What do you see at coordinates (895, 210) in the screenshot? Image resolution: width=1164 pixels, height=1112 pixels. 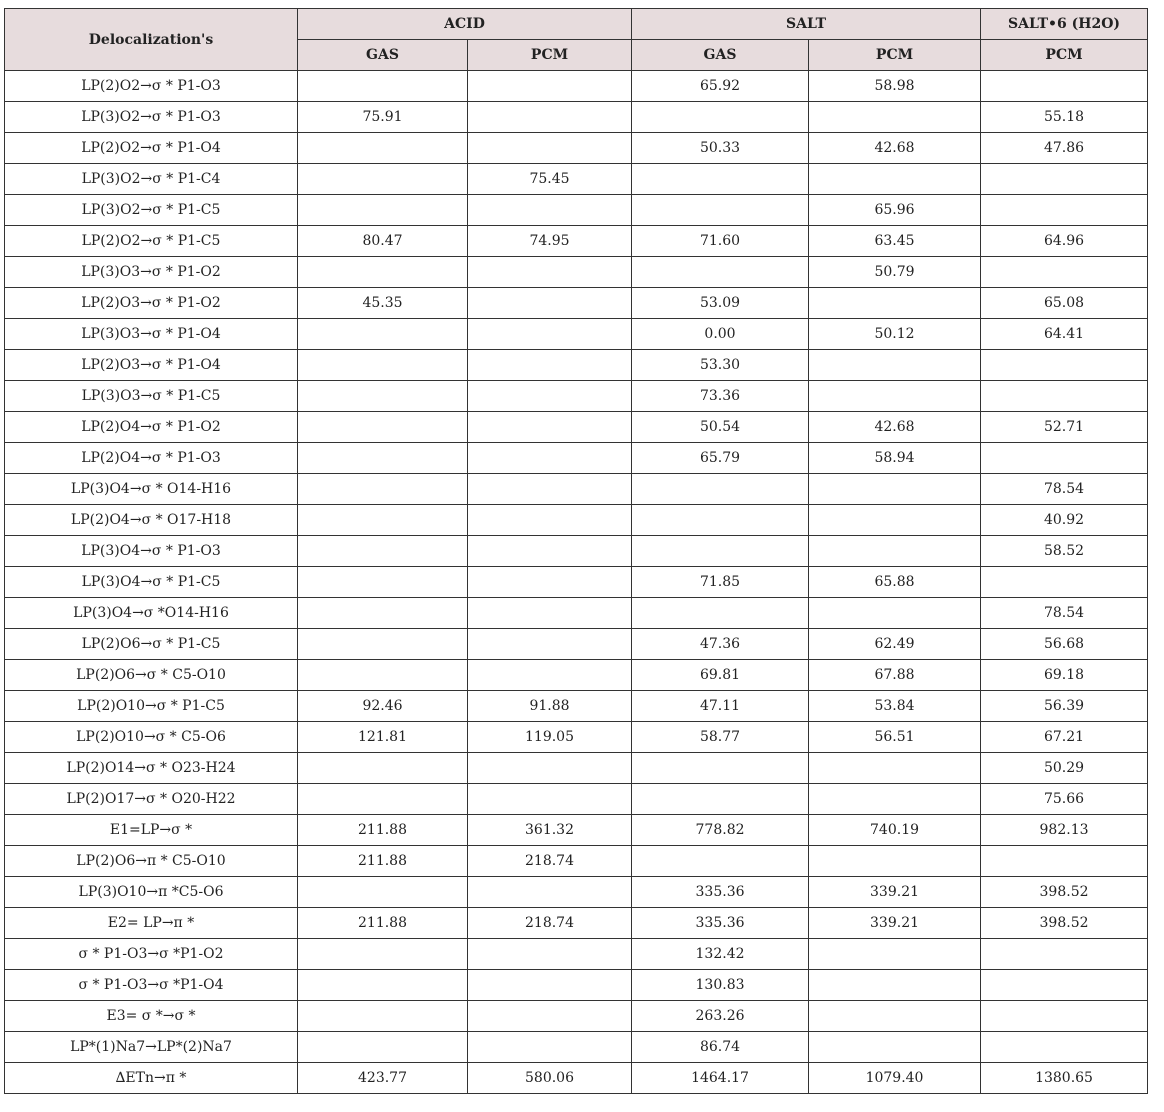 I see `salt-pcm-cell: 65.96` at bounding box center [895, 210].